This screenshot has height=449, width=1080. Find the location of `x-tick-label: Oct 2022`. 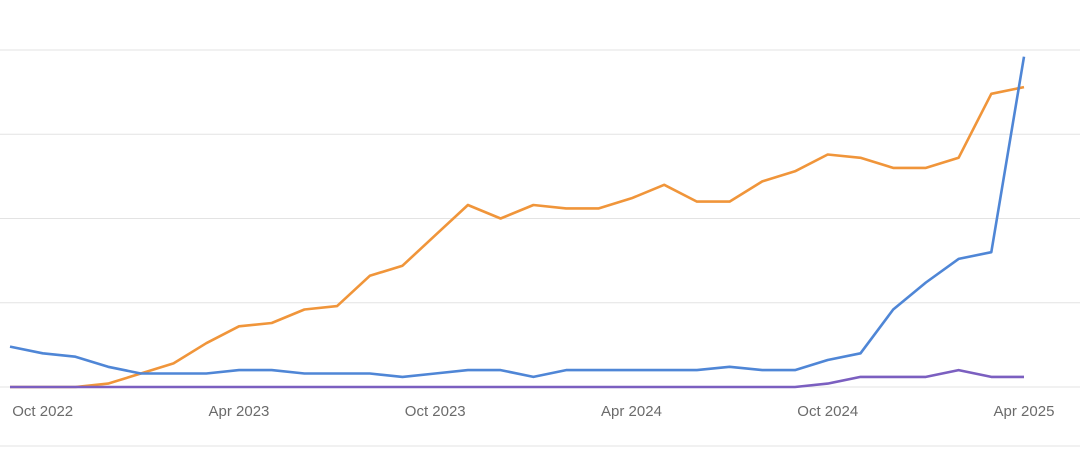

x-tick-label: Oct 2022 is located at coordinates (42, 411).